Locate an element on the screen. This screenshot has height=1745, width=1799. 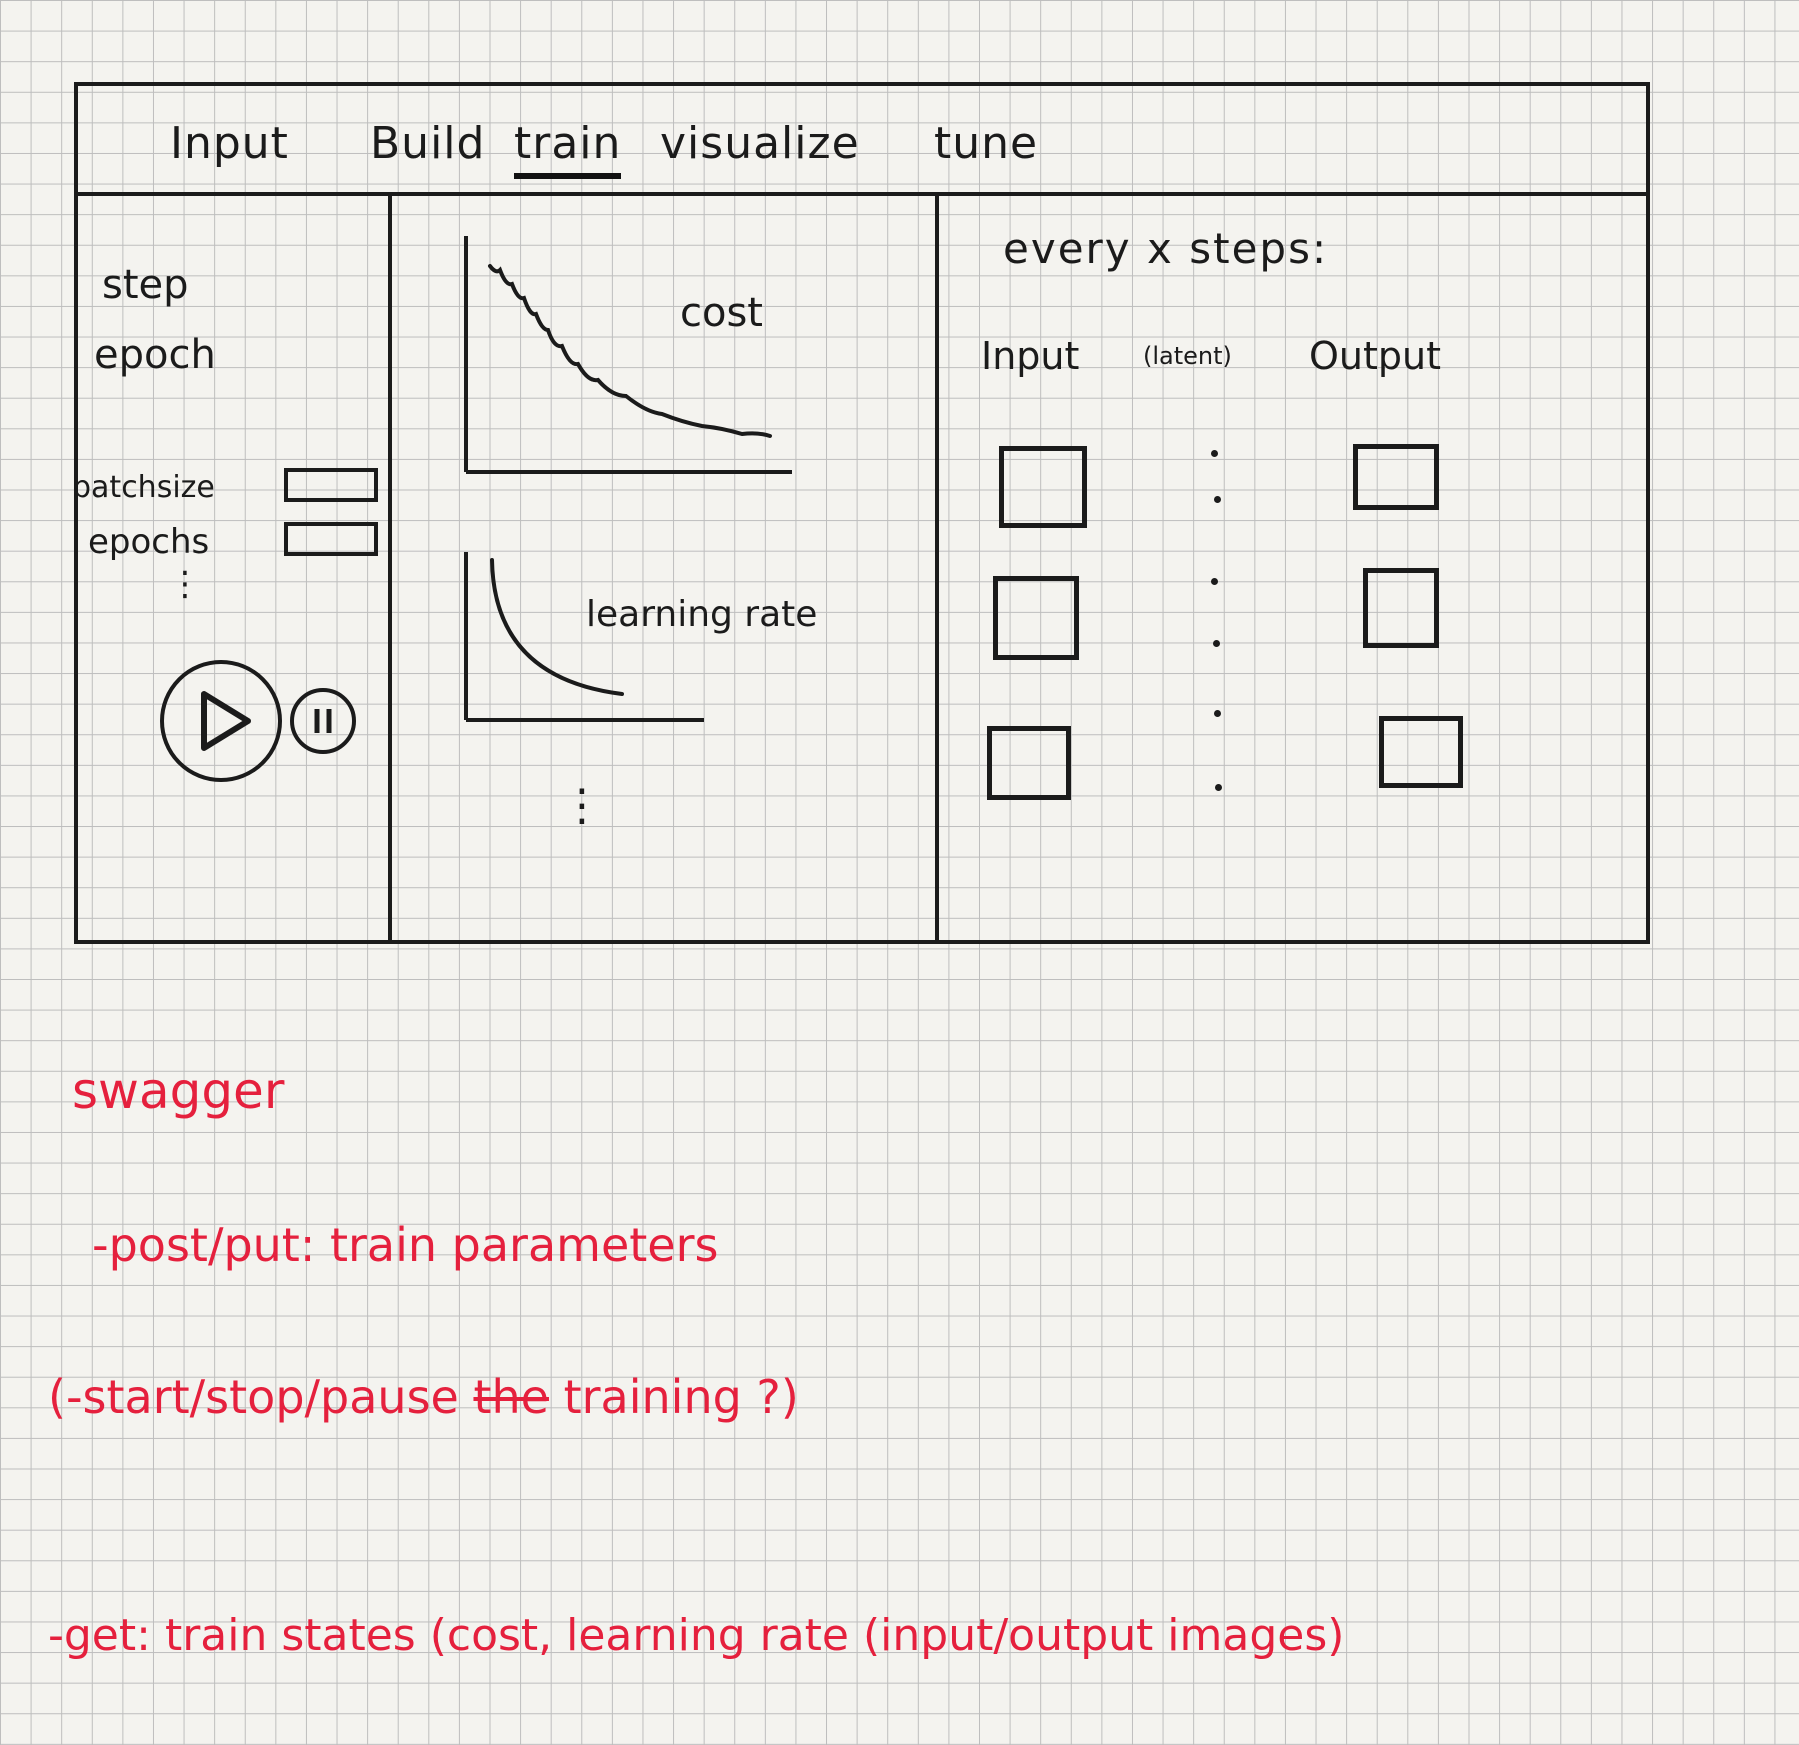
learning-rate-chart is located at coordinates (584, 637).